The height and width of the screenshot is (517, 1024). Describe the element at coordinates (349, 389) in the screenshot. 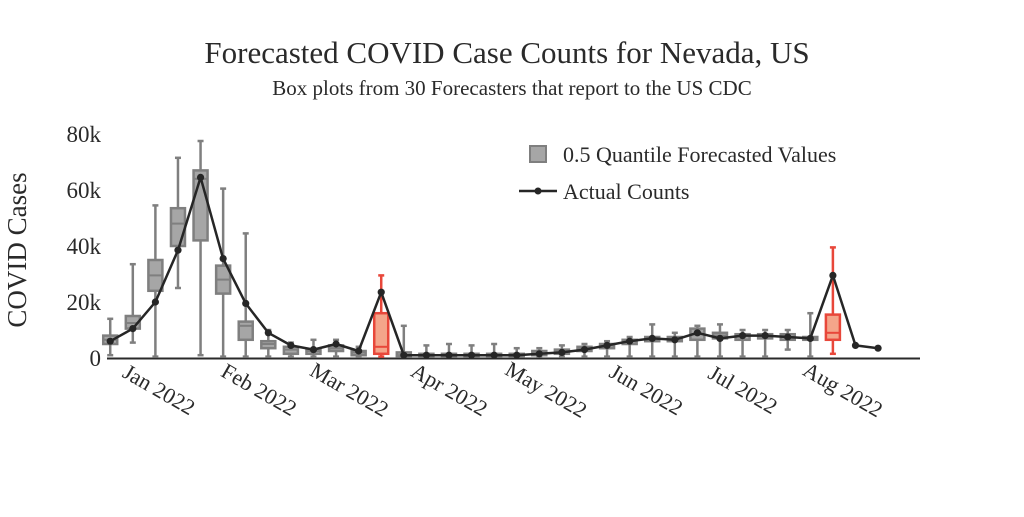

I see `x-tick-label: Mar 2022` at that location.